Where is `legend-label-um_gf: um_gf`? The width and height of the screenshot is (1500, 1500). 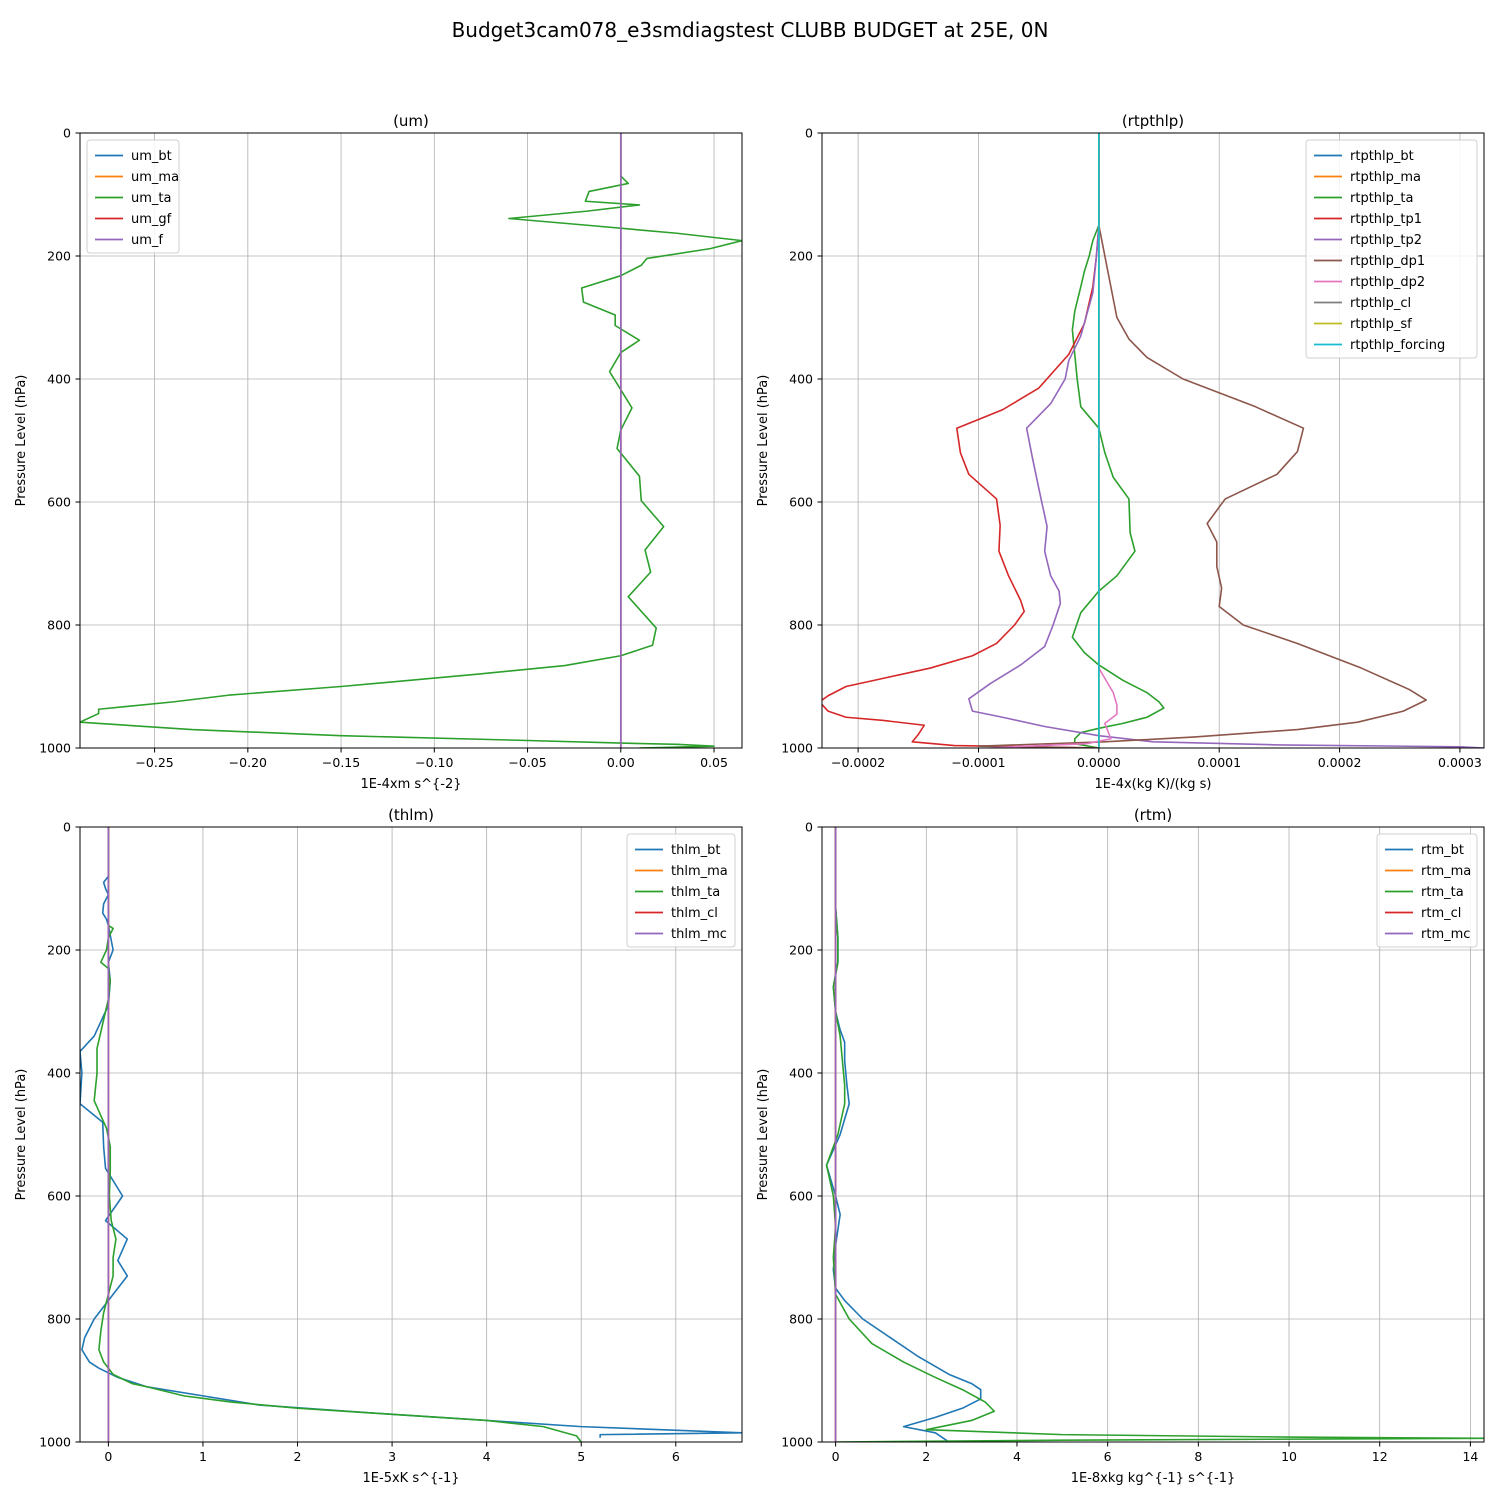 legend-label-um_gf: um_gf is located at coordinates (151, 219).